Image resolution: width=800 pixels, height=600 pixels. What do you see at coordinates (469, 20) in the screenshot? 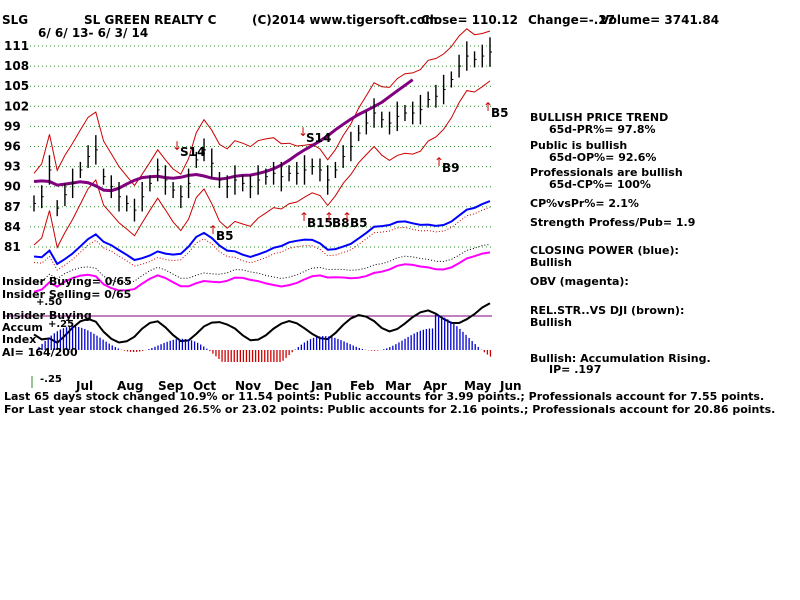
I see `close-price: Close= 110.12` at bounding box center [469, 20].